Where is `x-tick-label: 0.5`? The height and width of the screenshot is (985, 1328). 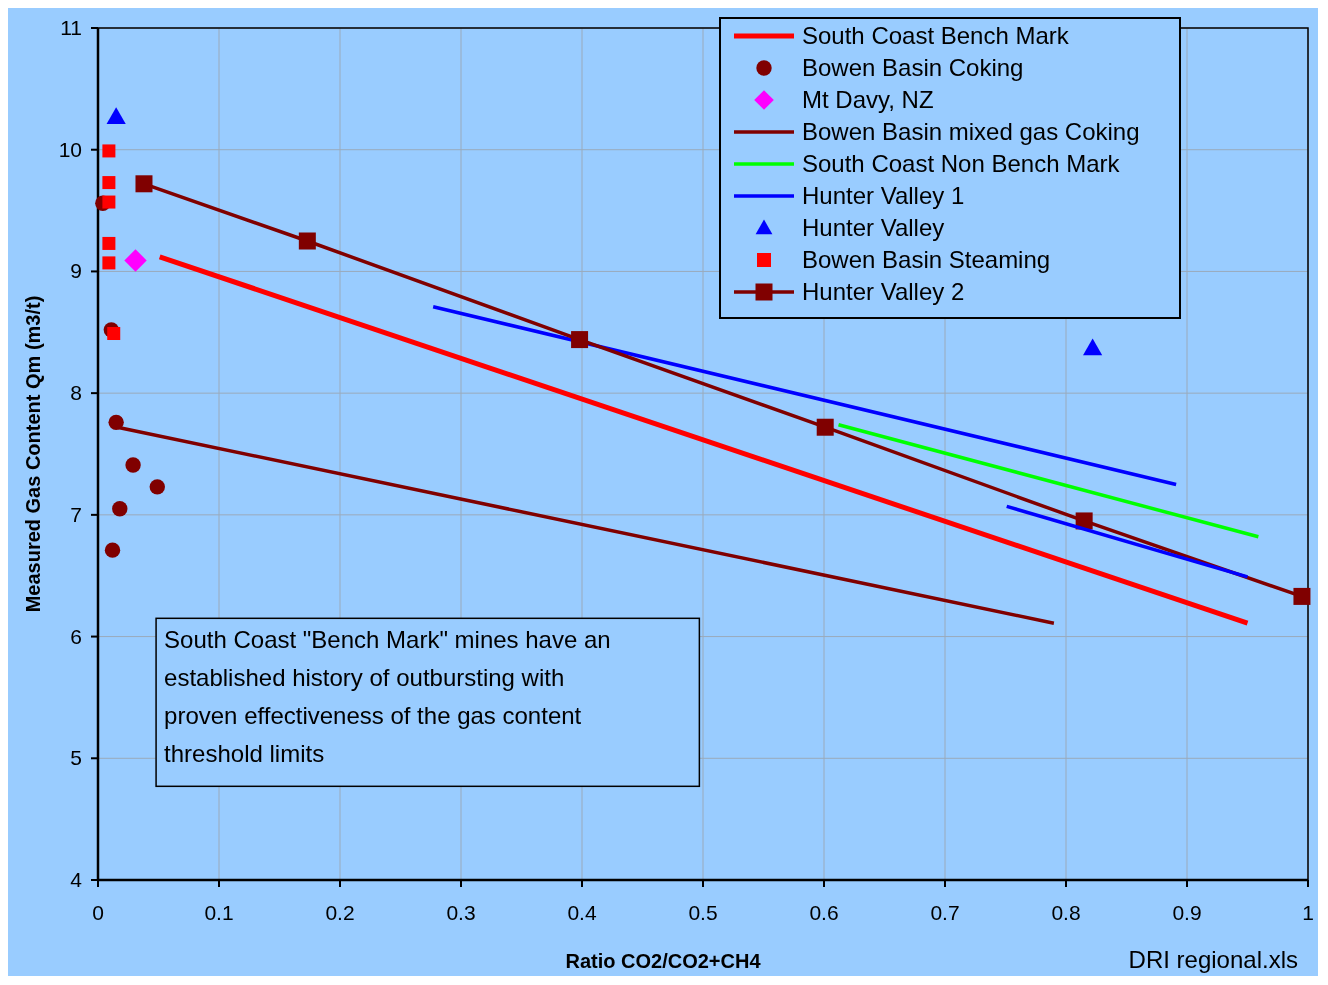
x-tick-label: 0.5 is located at coordinates (703, 912).